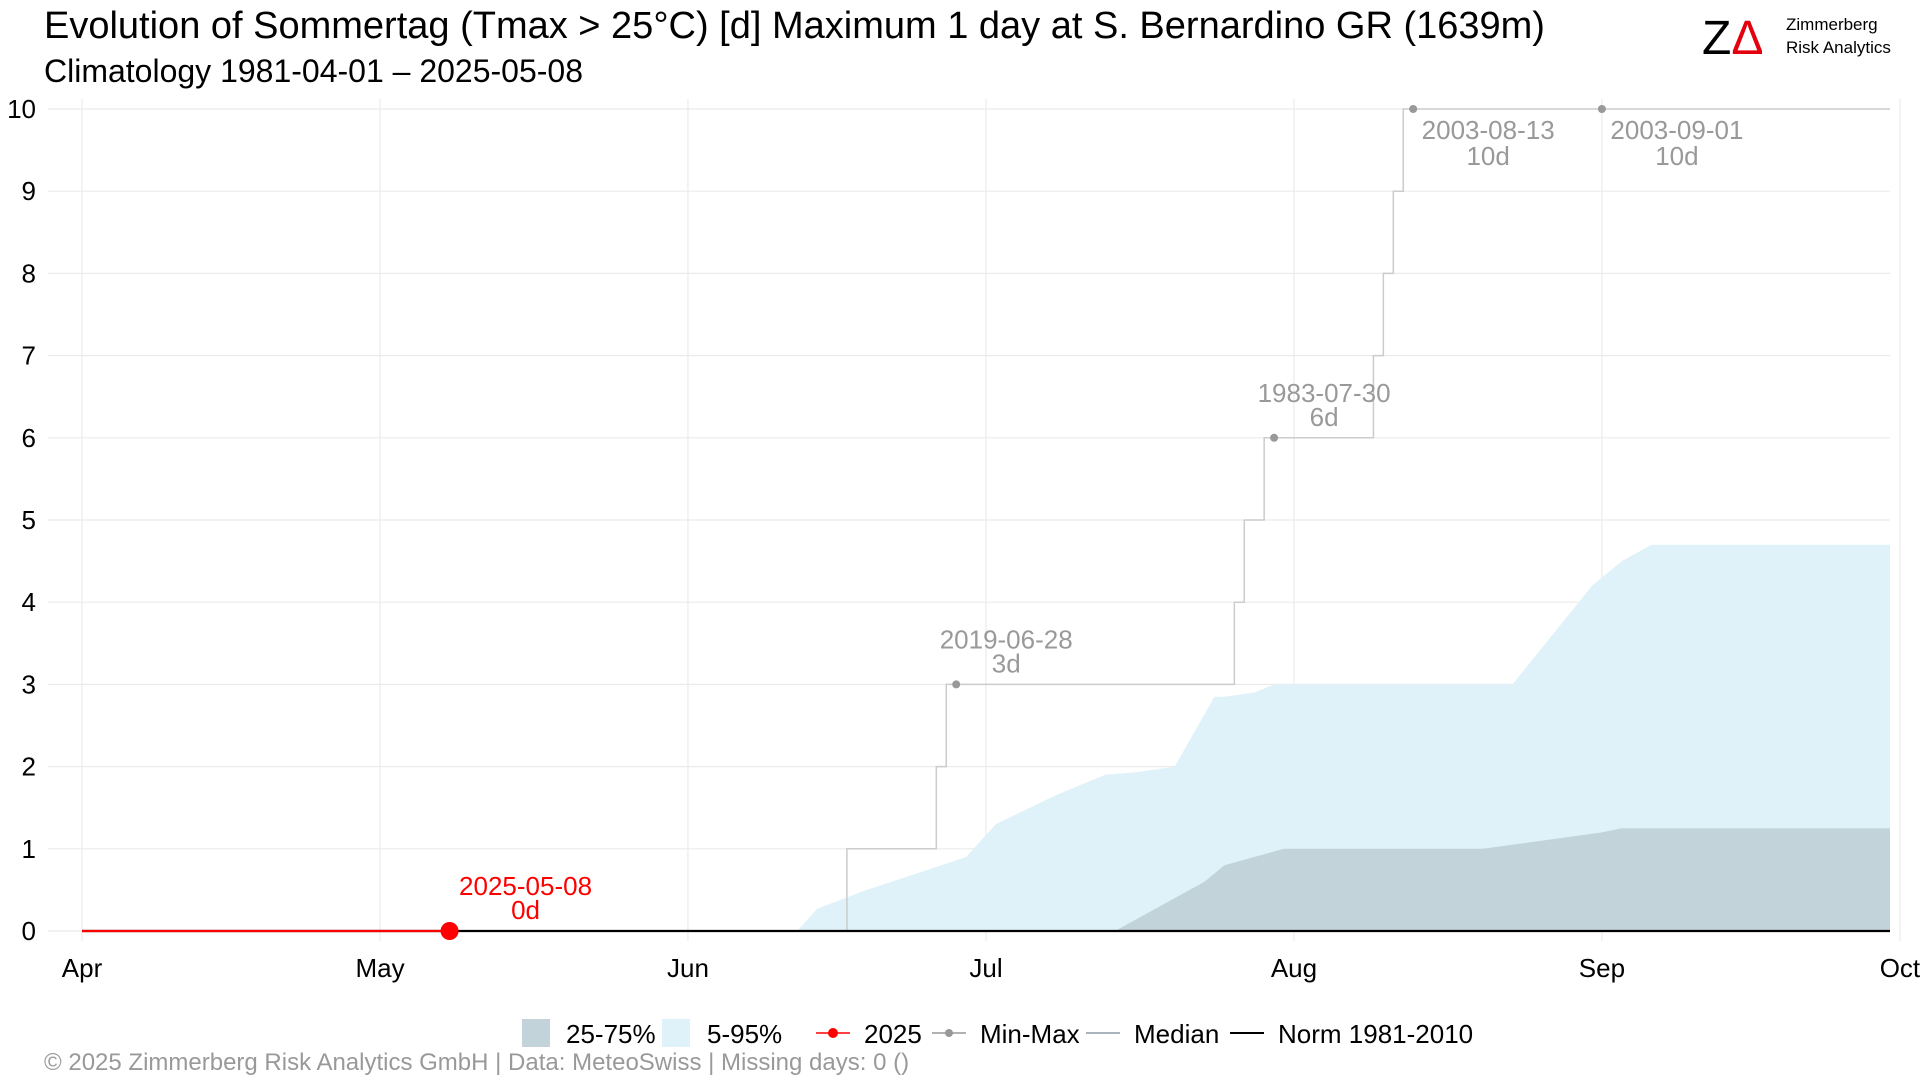 This screenshot has width=1920, height=1080. What do you see at coordinates (611, 1034) in the screenshot?
I see `legend-label: 25-75%` at bounding box center [611, 1034].